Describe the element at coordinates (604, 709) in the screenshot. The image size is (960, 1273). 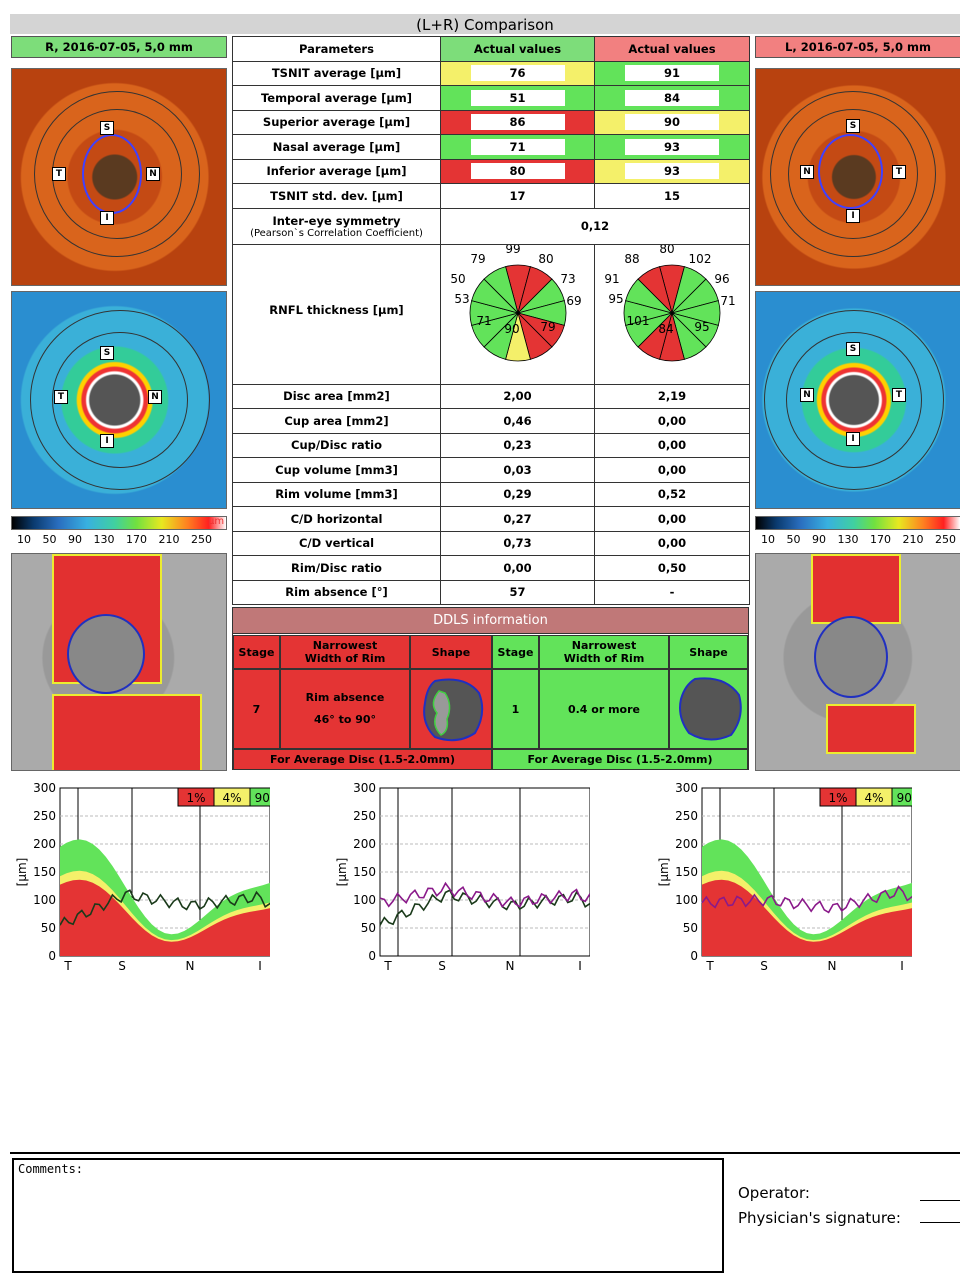
I see `ddls-left-width: 0.4 or more` at that location.